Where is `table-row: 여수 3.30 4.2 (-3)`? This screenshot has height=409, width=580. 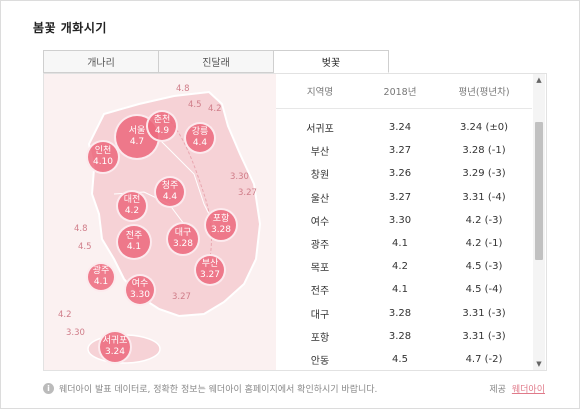
table-row: 여수 3.30 4.2 (-3) is located at coordinates (406, 221).